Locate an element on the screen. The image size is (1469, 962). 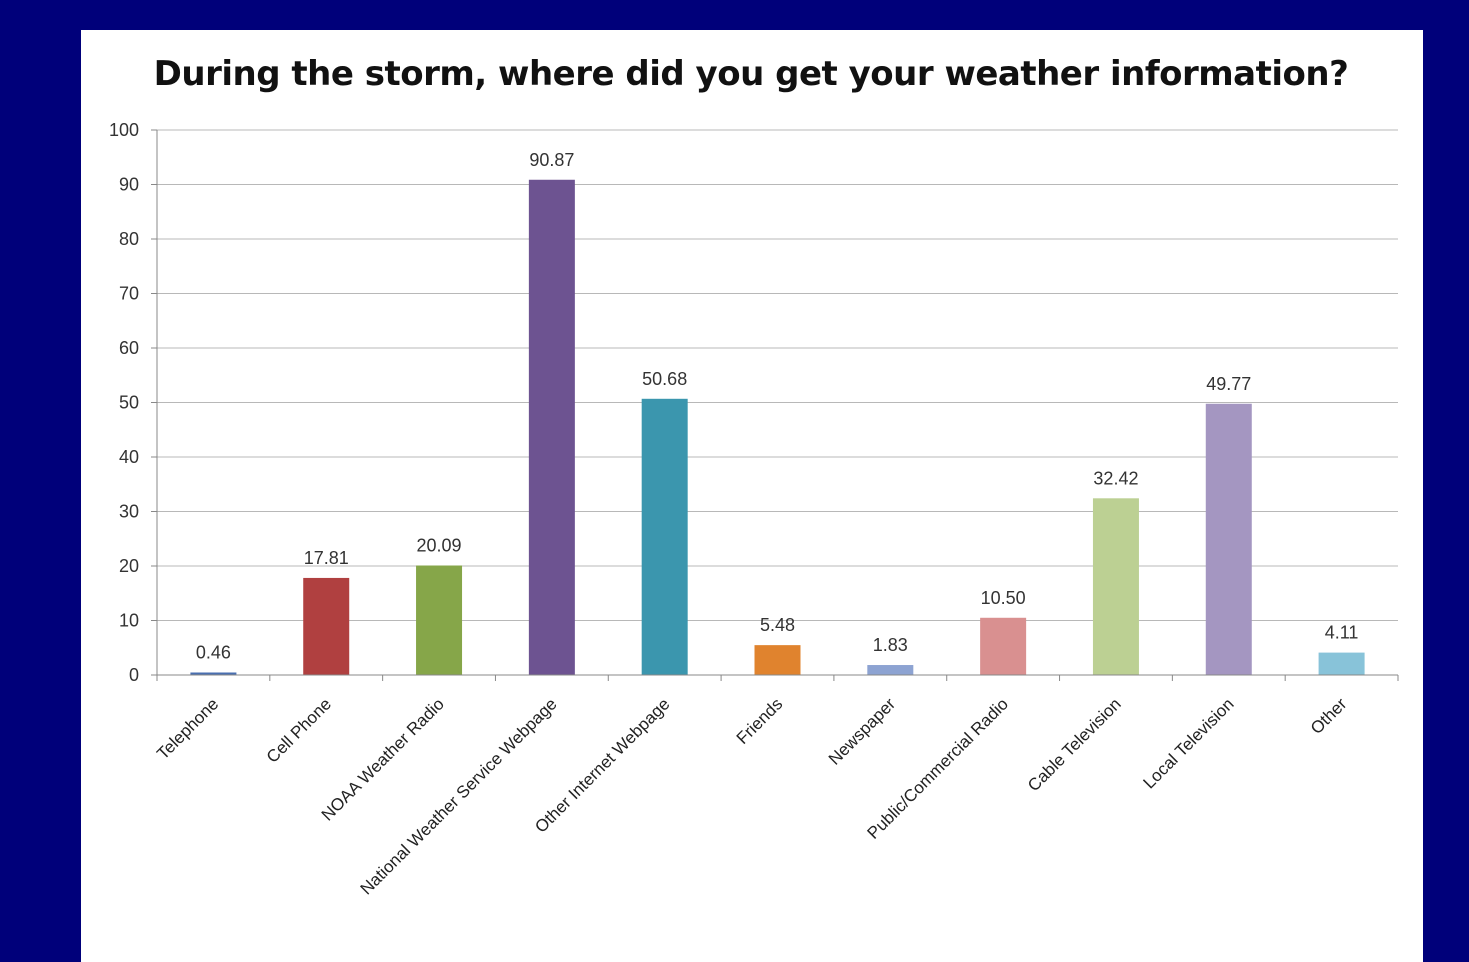
y-tick-label: 50 is located at coordinates (129, 403).